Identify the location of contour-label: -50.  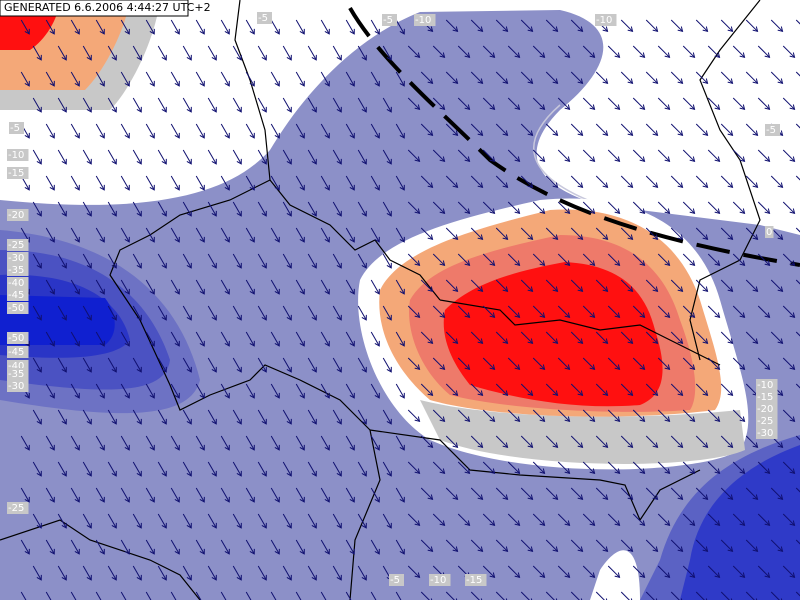
(16, 308).